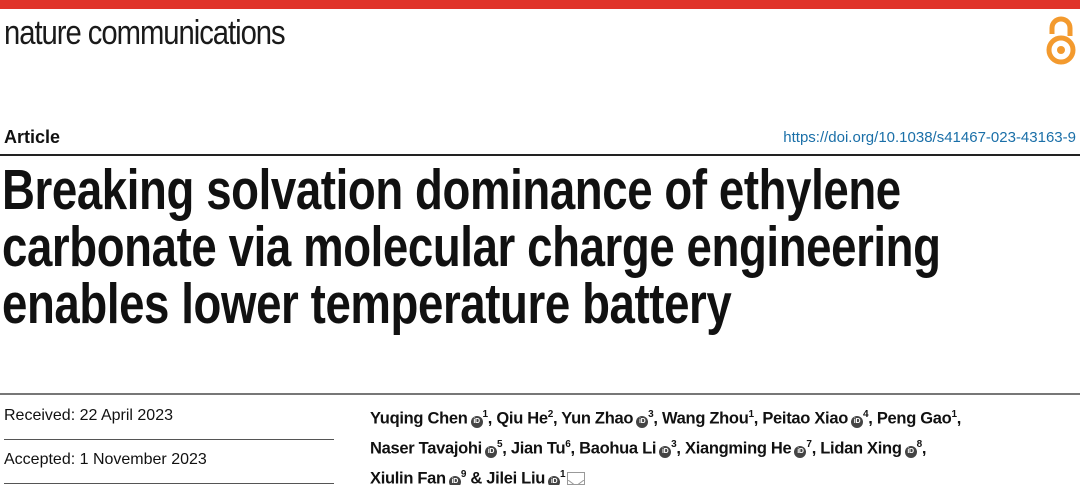 The width and height of the screenshot is (1080, 485). What do you see at coordinates (550, 414) in the screenshot?
I see `affiliation-number: 2` at bounding box center [550, 414].